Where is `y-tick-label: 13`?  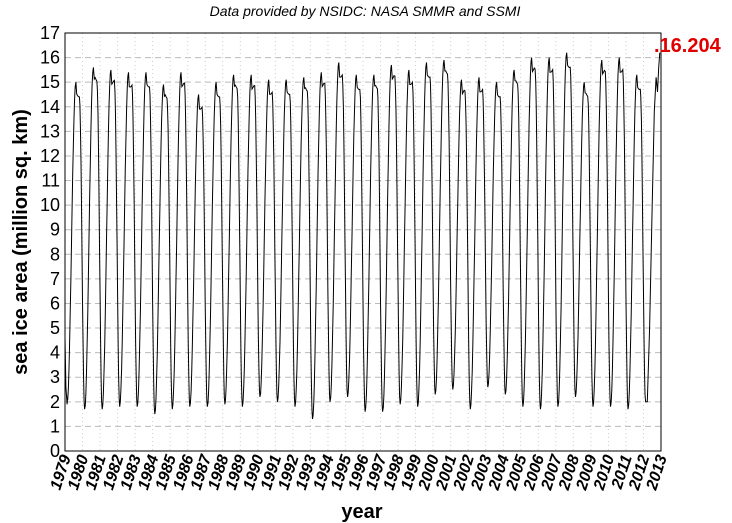
y-tick-label: 13 is located at coordinates (50, 131).